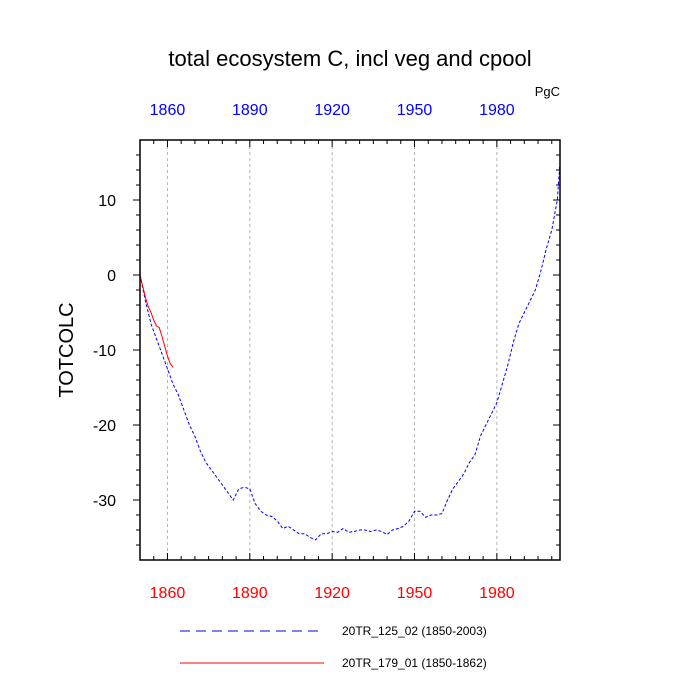 This screenshot has height=700, width=700. I want to click on x-tick-label-top-1890: 1890, so click(250, 110).